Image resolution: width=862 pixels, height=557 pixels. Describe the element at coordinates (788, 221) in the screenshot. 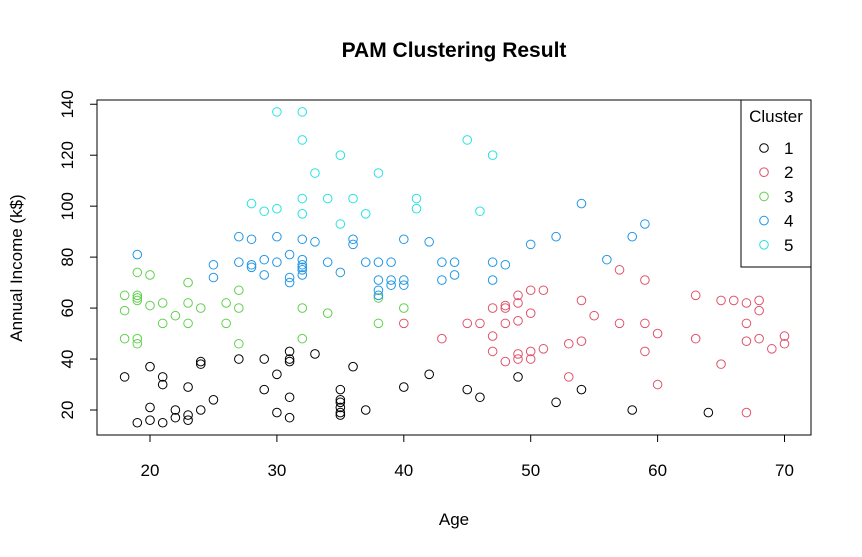

I see `legend-label: 4` at that location.